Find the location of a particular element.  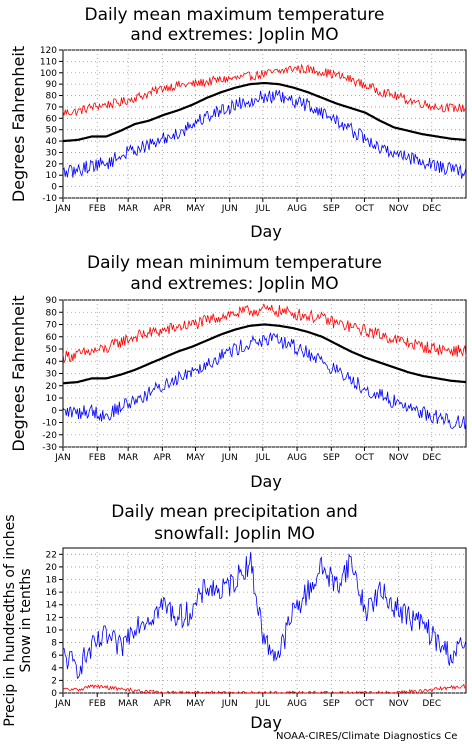

y-tick-label: 40 is located at coordinates (52, 142).